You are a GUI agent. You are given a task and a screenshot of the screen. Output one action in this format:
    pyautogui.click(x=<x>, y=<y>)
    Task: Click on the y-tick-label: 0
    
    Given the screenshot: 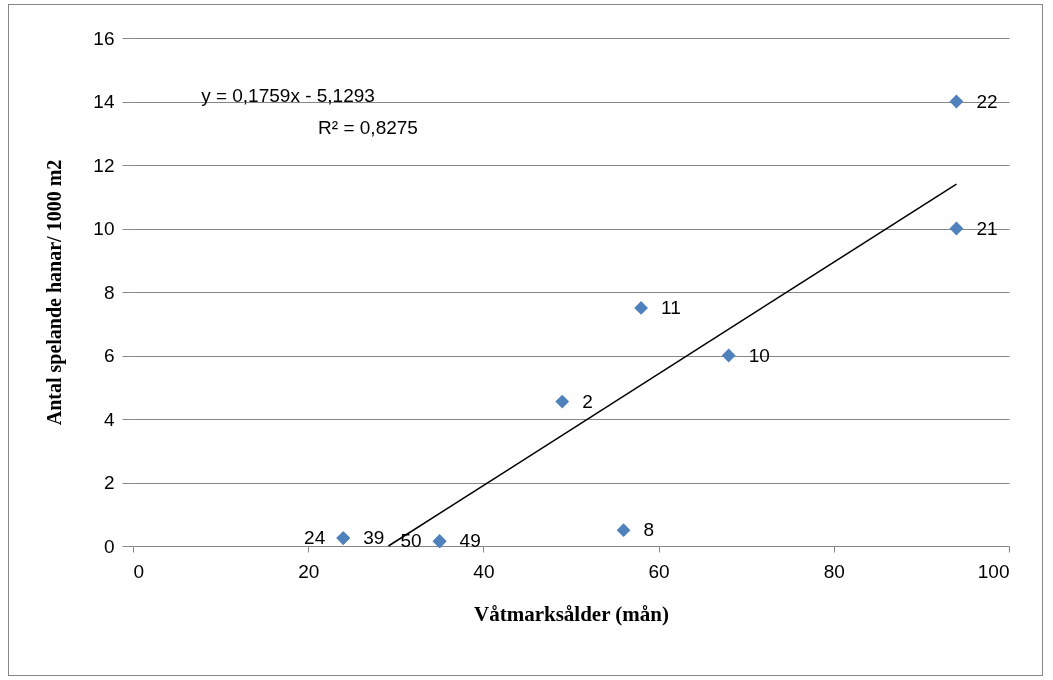 What is the action you would take?
    pyautogui.click(x=109, y=546)
    